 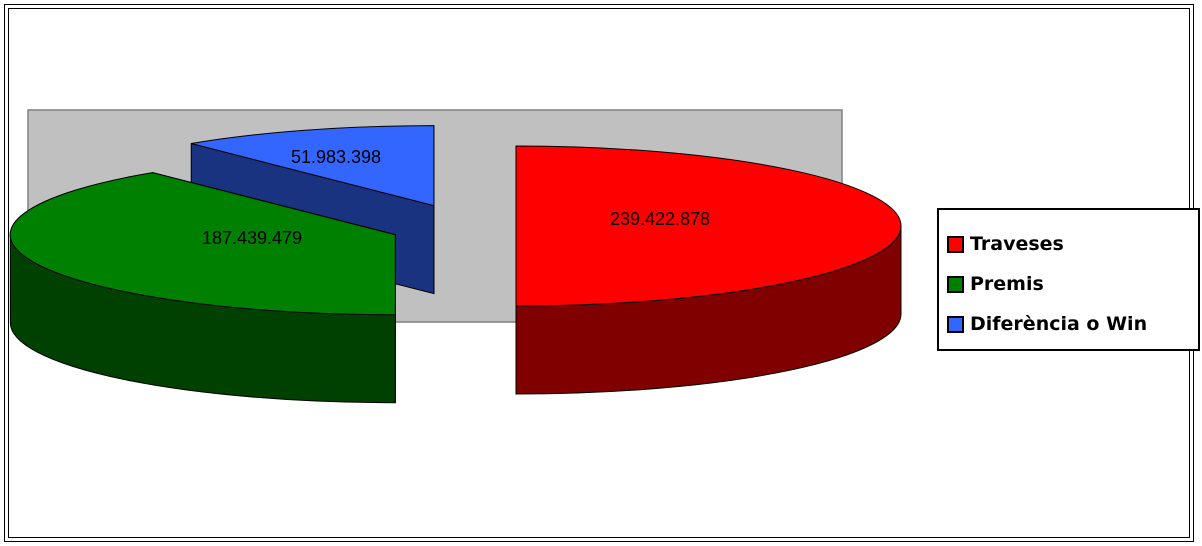 I want to click on legend-label: Premis, so click(x=1007, y=284).